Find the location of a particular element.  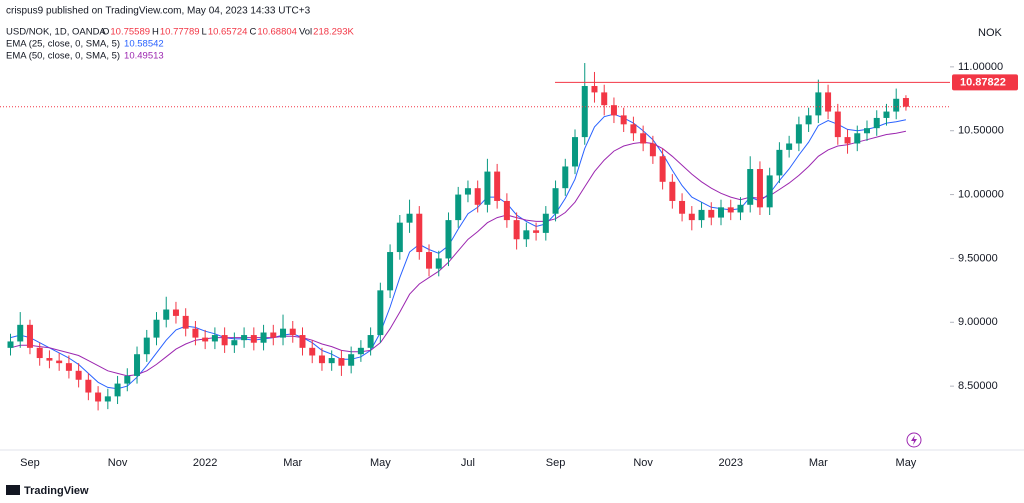

lightning-icon is located at coordinates (914, 440).